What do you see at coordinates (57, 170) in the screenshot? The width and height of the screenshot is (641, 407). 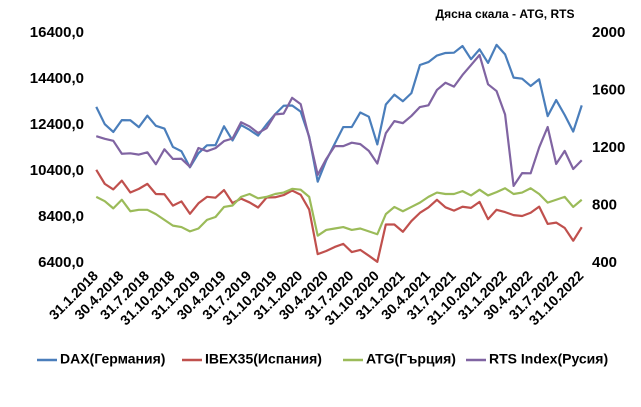 I see `y-tick-label: 10400,0` at bounding box center [57, 170].